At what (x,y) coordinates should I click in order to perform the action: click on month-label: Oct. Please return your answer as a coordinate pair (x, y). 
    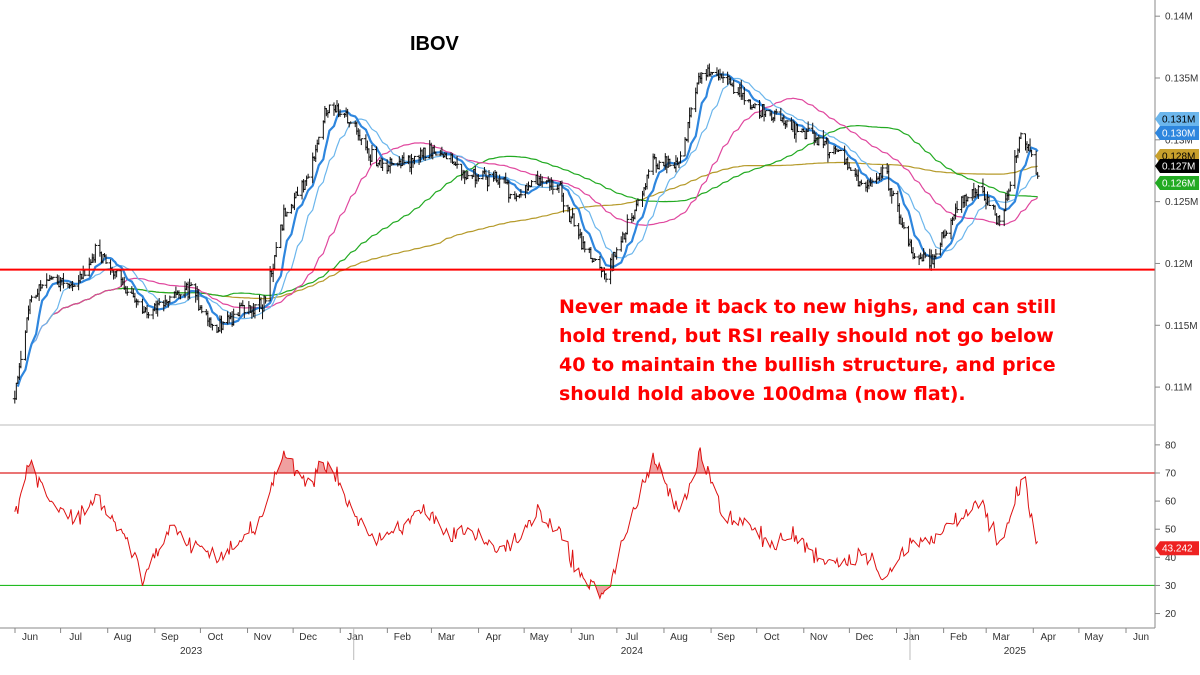
    Looking at the image, I should click on (772, 637).